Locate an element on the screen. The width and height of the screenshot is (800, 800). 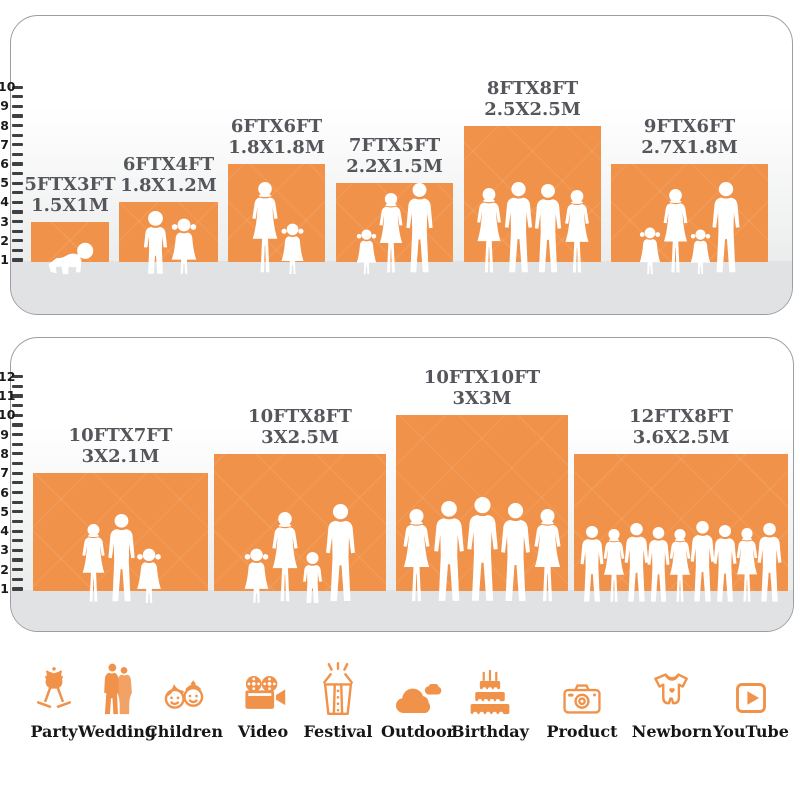
ruler-number: 10 is located at coordinates (8, 415).